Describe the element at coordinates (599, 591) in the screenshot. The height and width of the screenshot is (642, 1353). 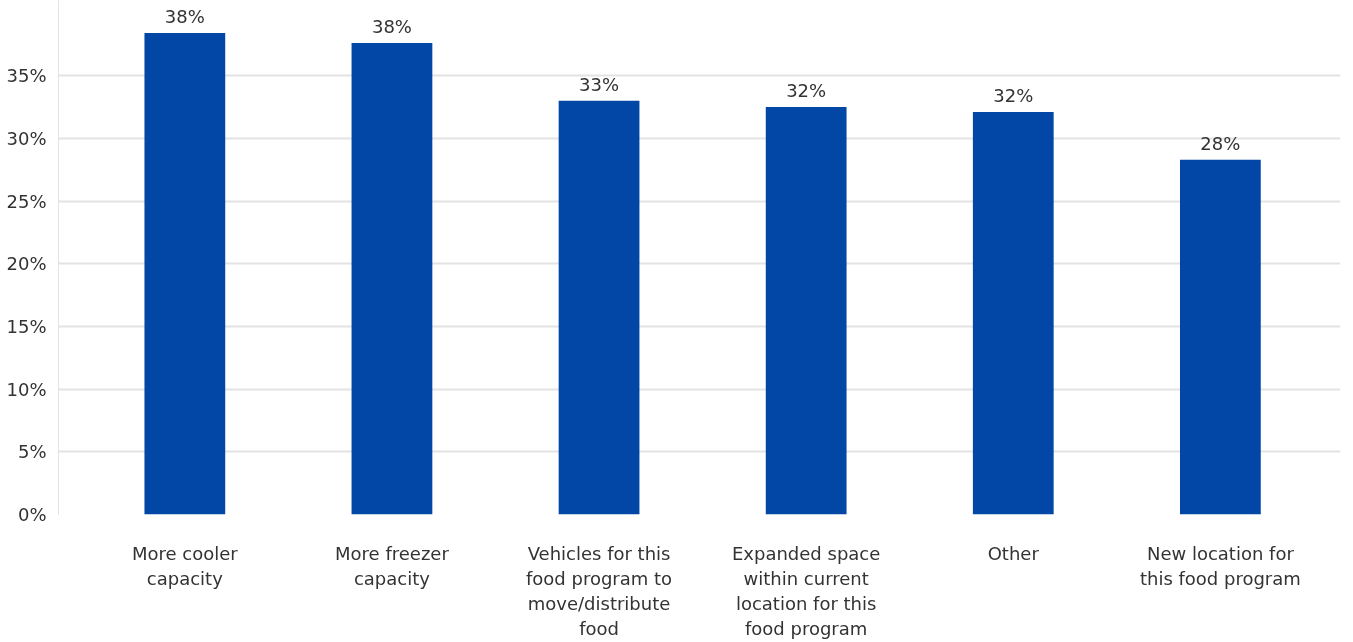
I see `x-tick-label: Vehicles for this food program to move/distribute food` at that location.